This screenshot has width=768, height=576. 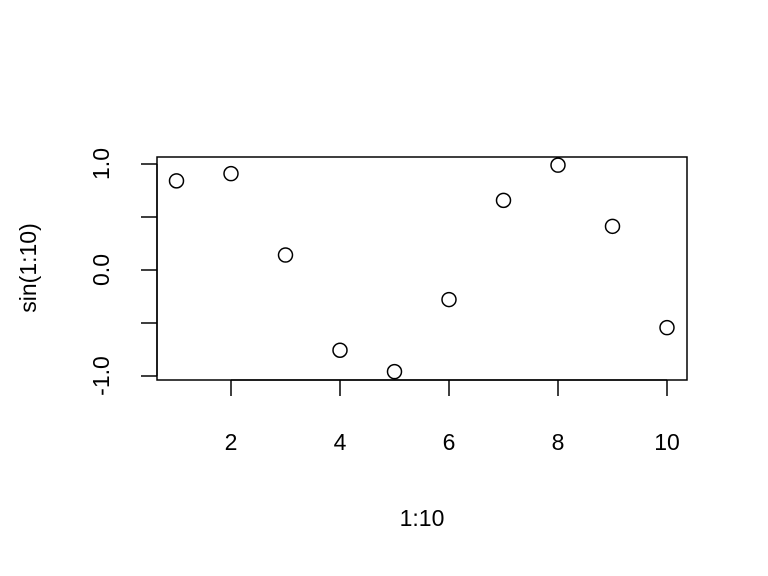 What do you see at coordinates (558, 442) in the screenshot?
I see `x-tick-label: 8` at bounding box center [558, 442].